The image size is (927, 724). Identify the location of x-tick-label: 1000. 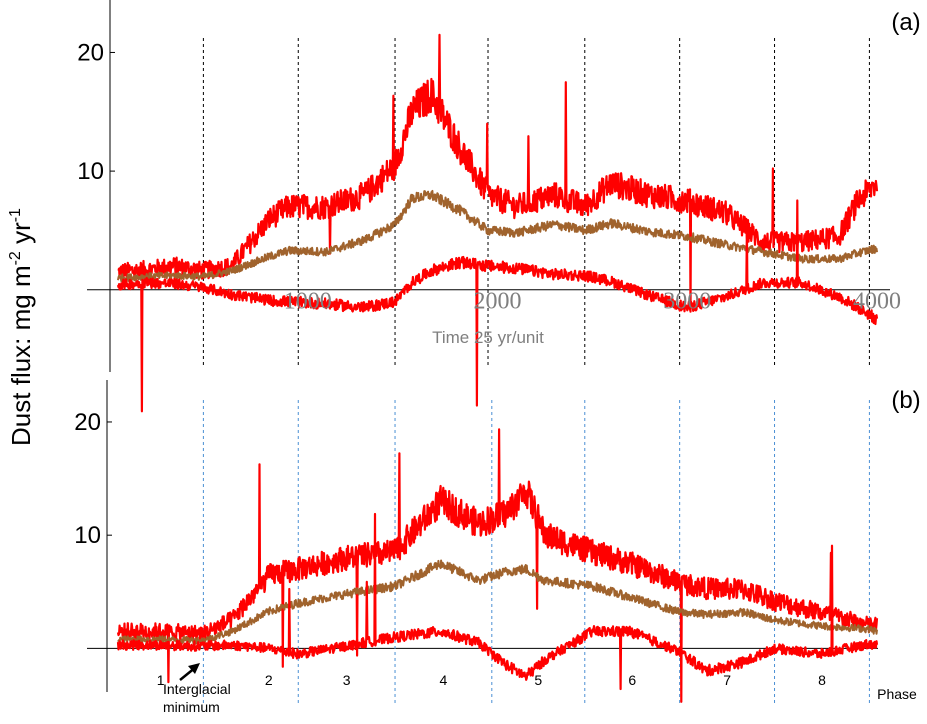
(308, 302).